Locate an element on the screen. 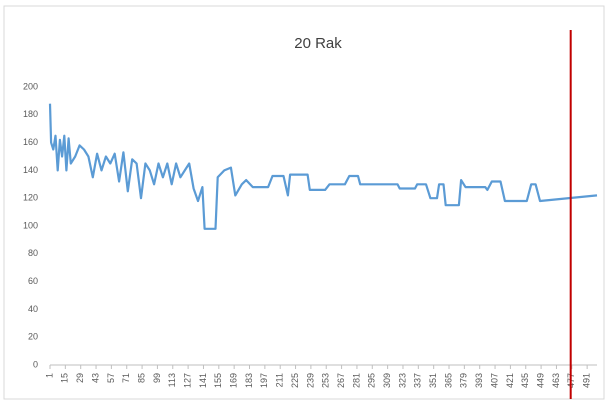  x-tick-label: 1 is located at coordinates (49, 375).